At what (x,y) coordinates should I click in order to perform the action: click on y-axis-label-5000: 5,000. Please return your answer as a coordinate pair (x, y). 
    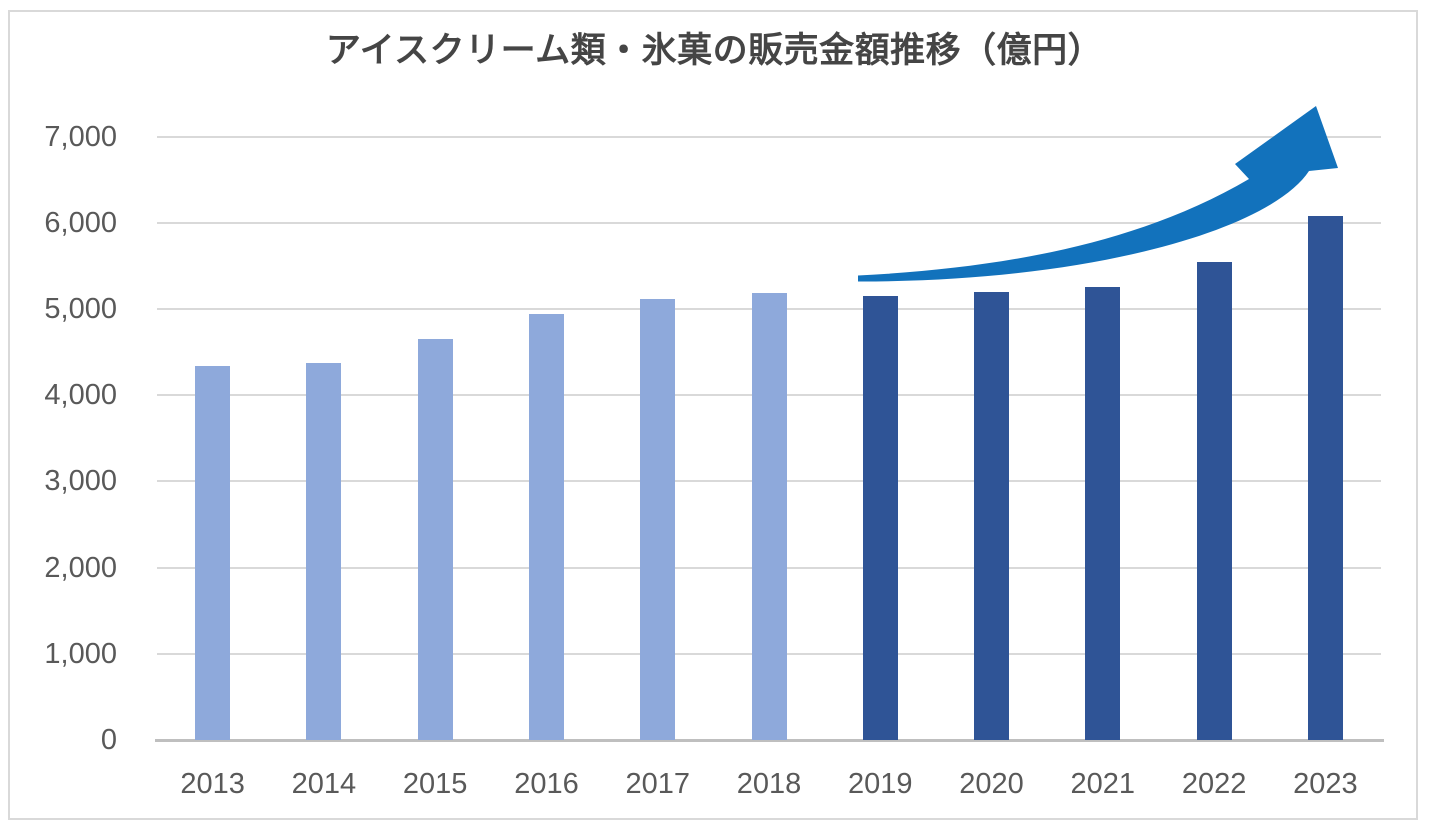
    Looking at the image, I should click on (80, 309).